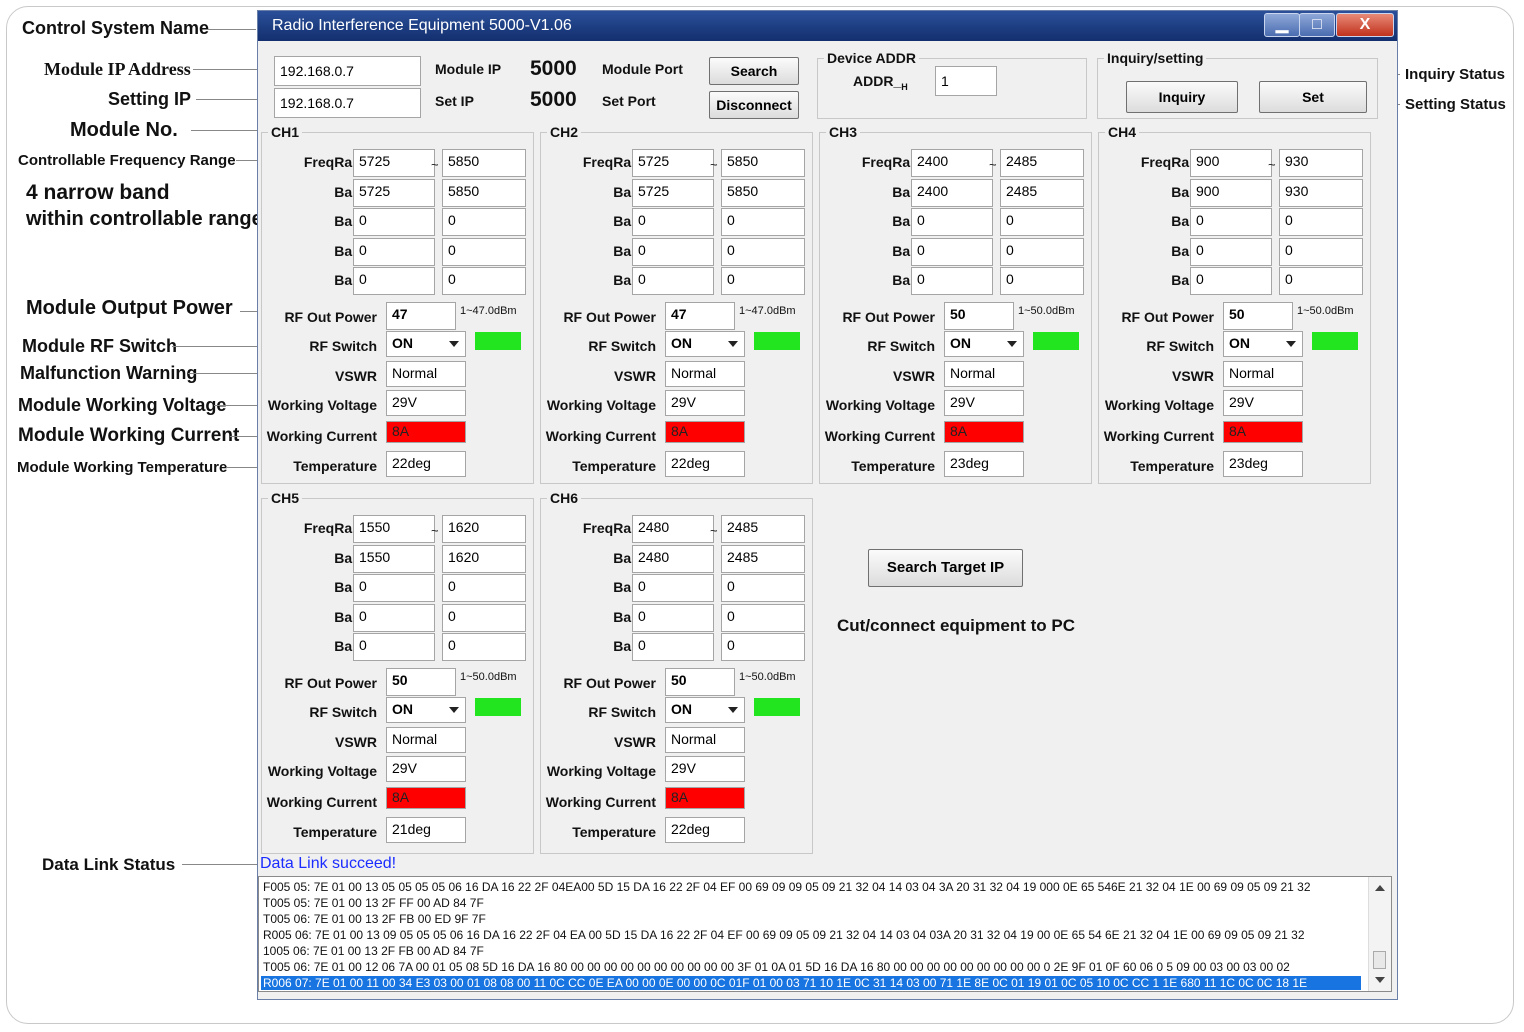  Describe the element at coordinates (945, 568) in the screenshot. I see `search-target-ip-button: Search Target IP` at that location.